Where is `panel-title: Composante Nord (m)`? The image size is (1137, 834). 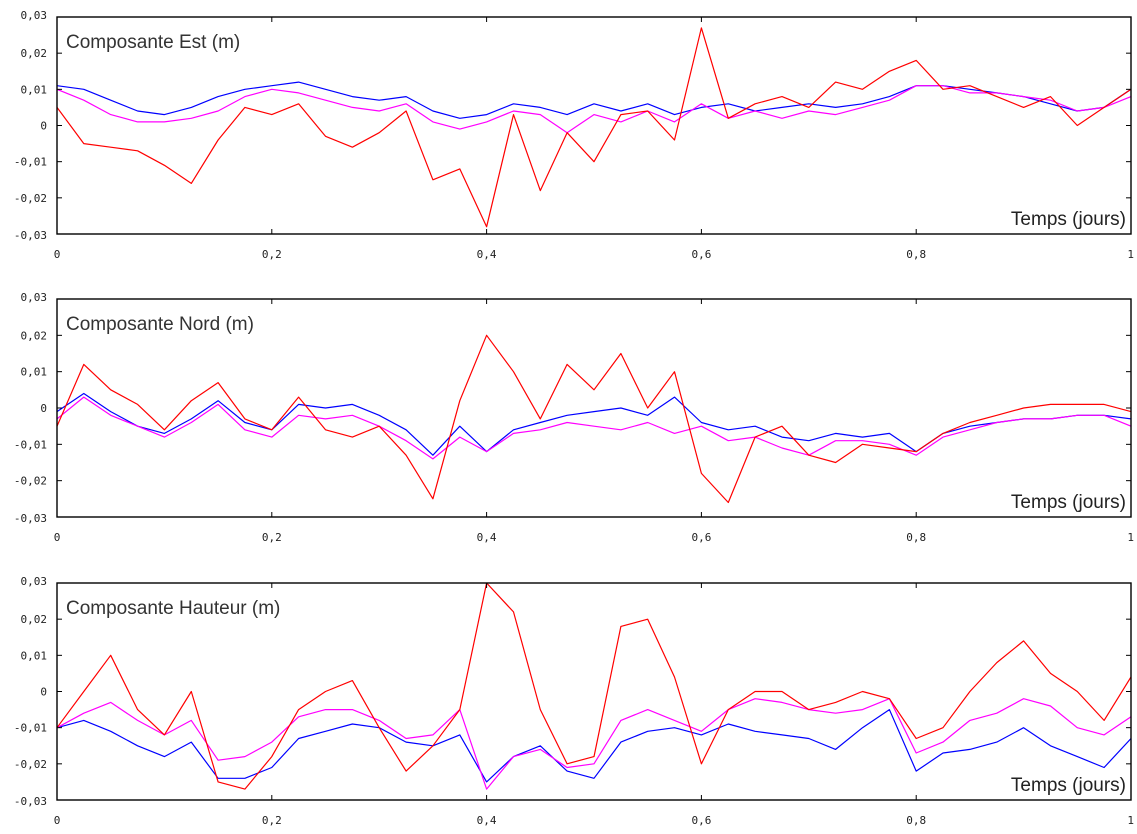 panel-title: Composante Nord (m) is located at coordinates (160, 324).